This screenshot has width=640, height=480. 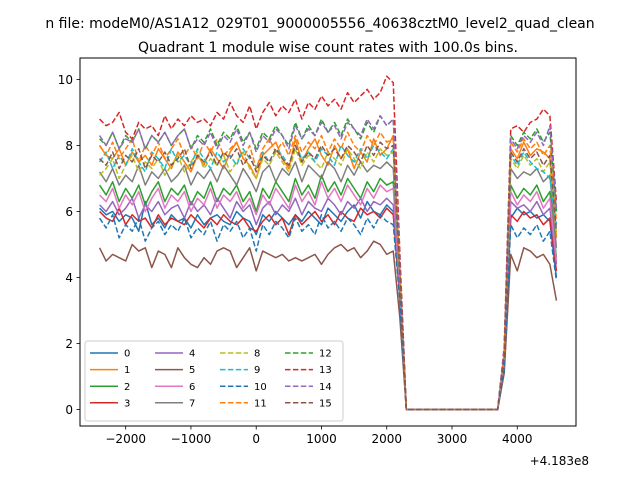 What do you see at coordinates (69, 245) in the screenshot?
I see `y-axis: 0 2 4 6 8 10` at bounding box center [69, 245].